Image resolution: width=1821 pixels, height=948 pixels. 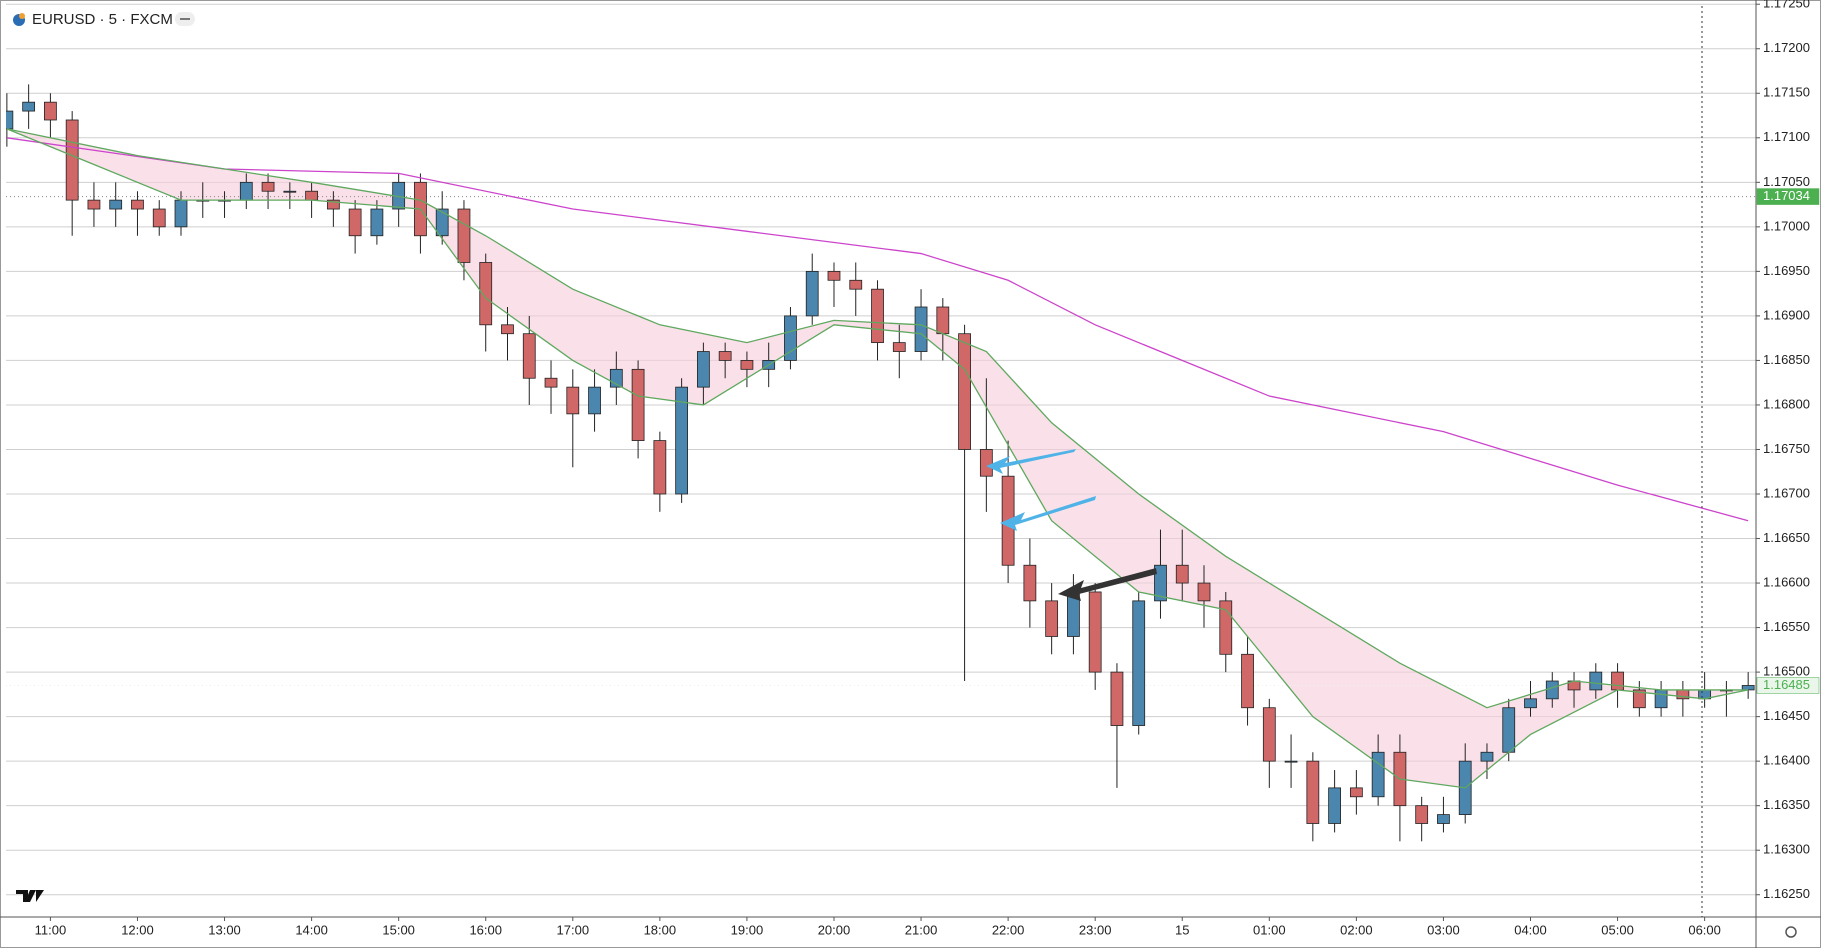 I want to click on x-tick-label: 05:00, so click(x=1617, y=929).